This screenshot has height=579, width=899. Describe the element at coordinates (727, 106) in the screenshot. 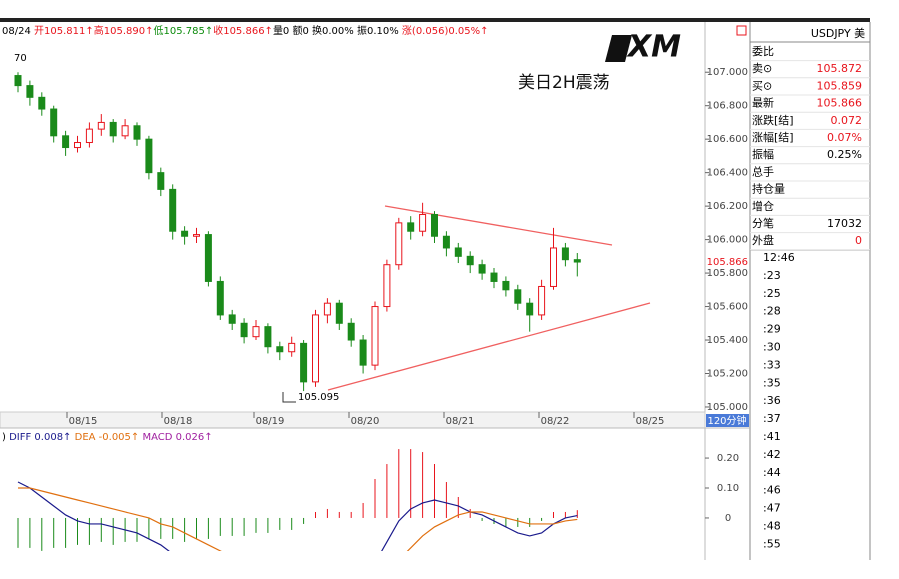

I see `price-tick-label: 106.800` at that location.